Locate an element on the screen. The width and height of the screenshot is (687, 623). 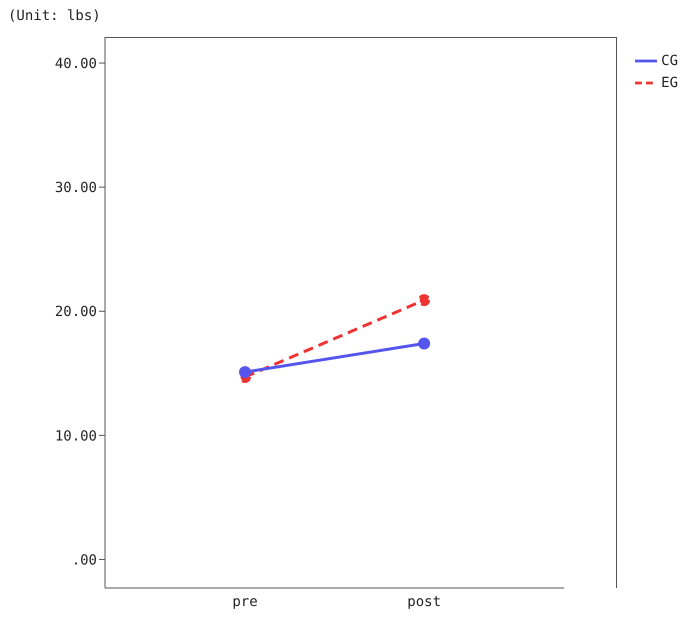
y-tick-label: .00 is located at coordinates (84, 560).